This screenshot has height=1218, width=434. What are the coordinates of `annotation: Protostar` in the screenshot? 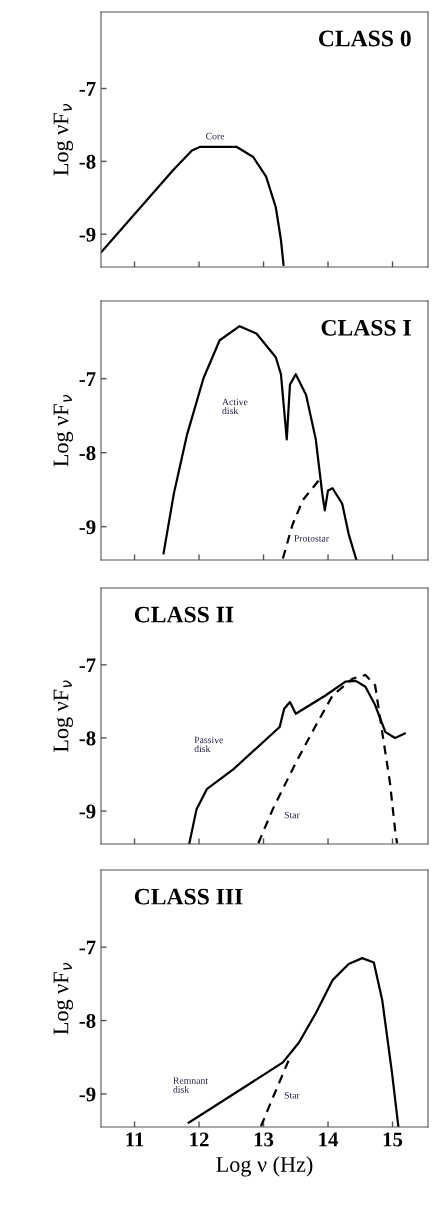 It's located at (311, 538).